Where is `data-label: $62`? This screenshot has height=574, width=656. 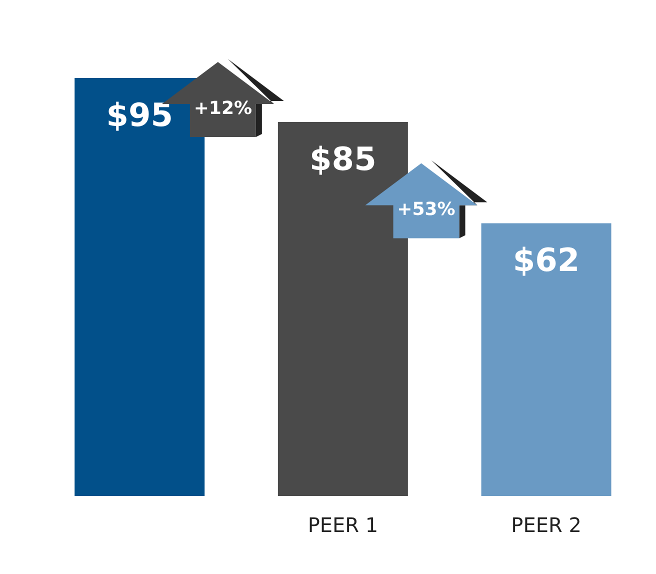
data-label: $62 is located at coordinates (546, 260).